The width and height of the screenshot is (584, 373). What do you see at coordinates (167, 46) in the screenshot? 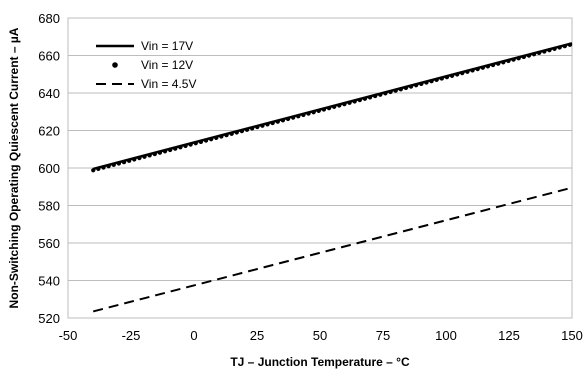
I see `legend-label: Vin = 17V` at bounding box center [167, 46].